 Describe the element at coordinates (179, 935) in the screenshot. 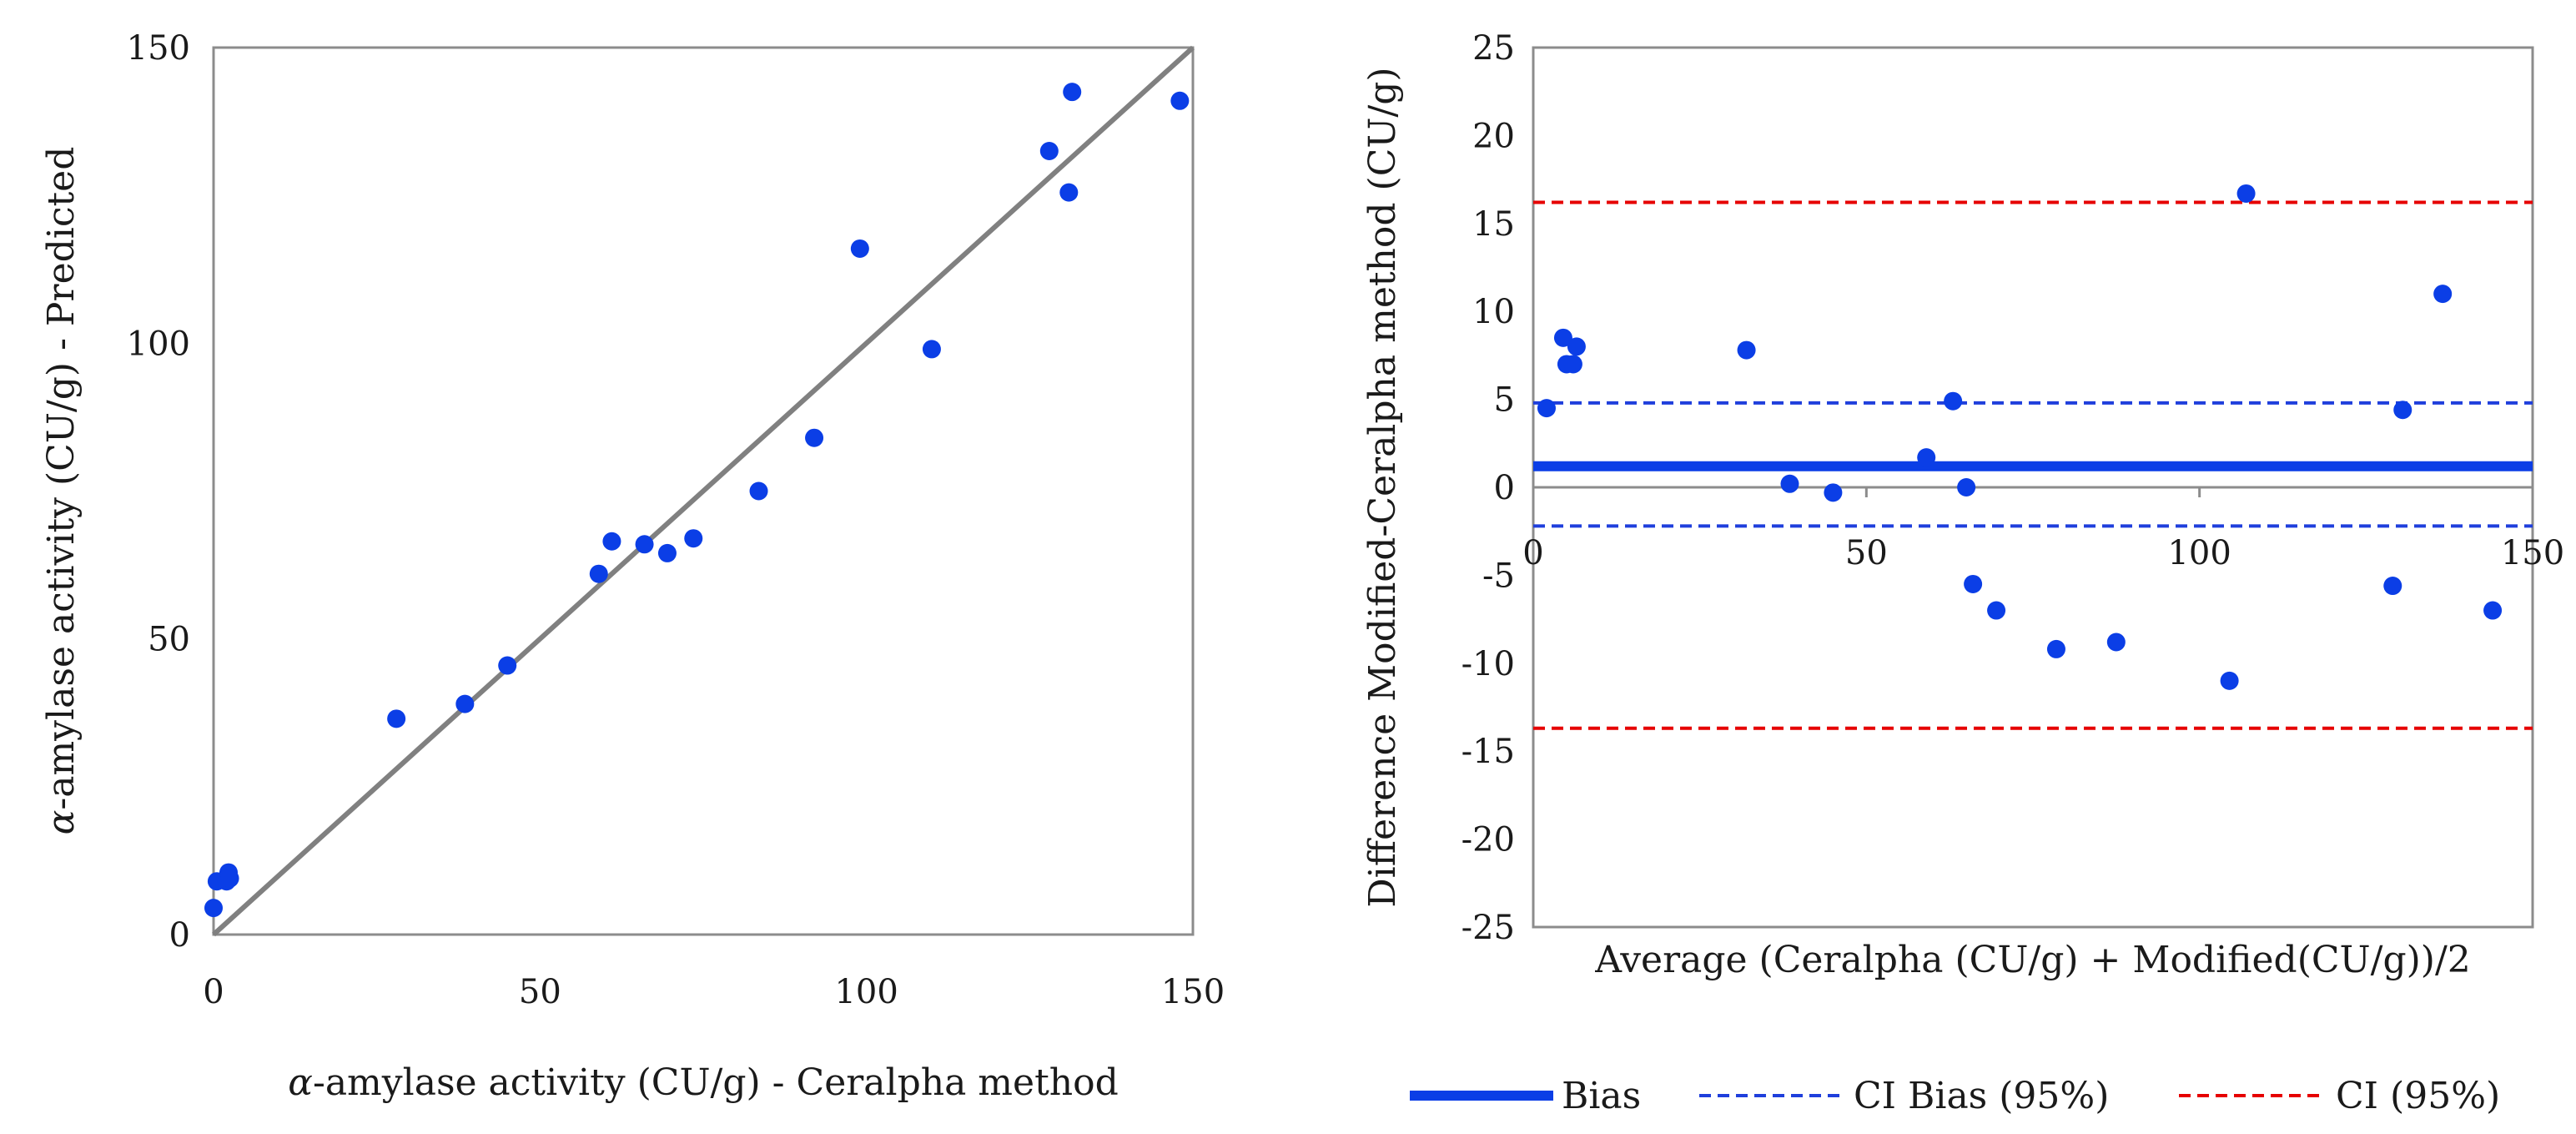

I see `left-y-tick-label: 0` at that location.